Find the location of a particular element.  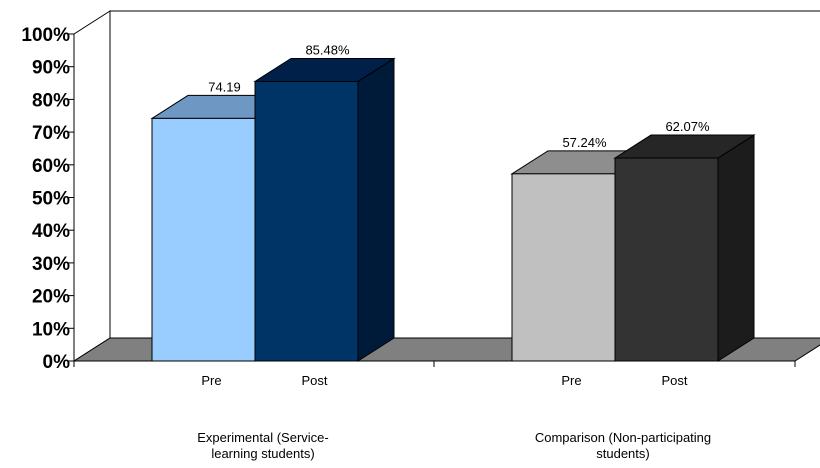

data-label: 74.19 is located at coordinates (224, 86).